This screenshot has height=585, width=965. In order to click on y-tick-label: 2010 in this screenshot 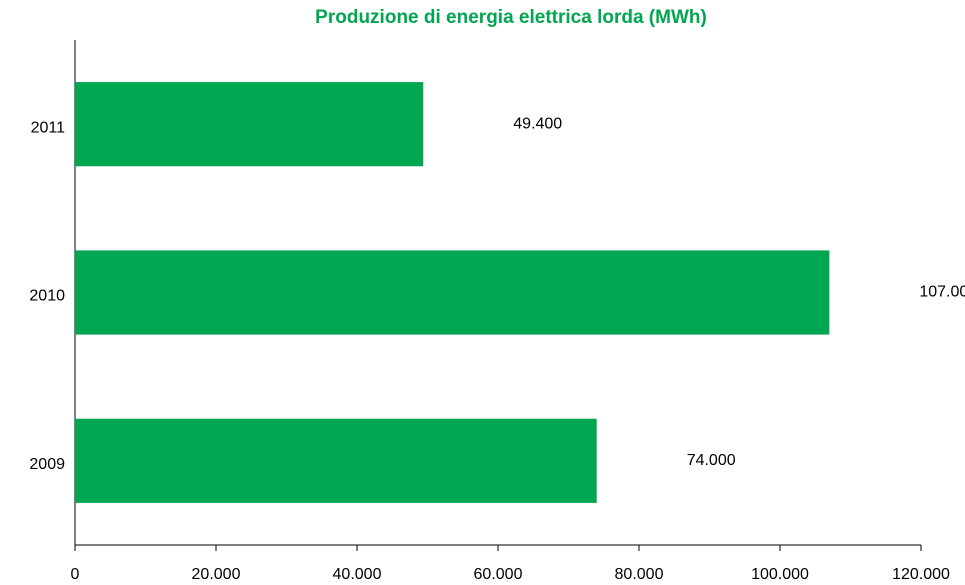, I will do `click(47, 296)`.